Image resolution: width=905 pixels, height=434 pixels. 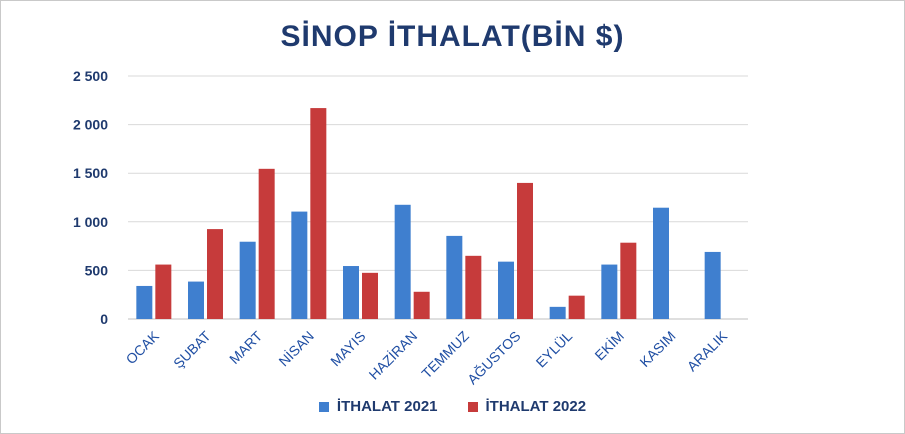 What do you see at coordinates (90, 173) in the screenshot?
I see `y-tick-label: 1 500` at bounding box center [90, 173].